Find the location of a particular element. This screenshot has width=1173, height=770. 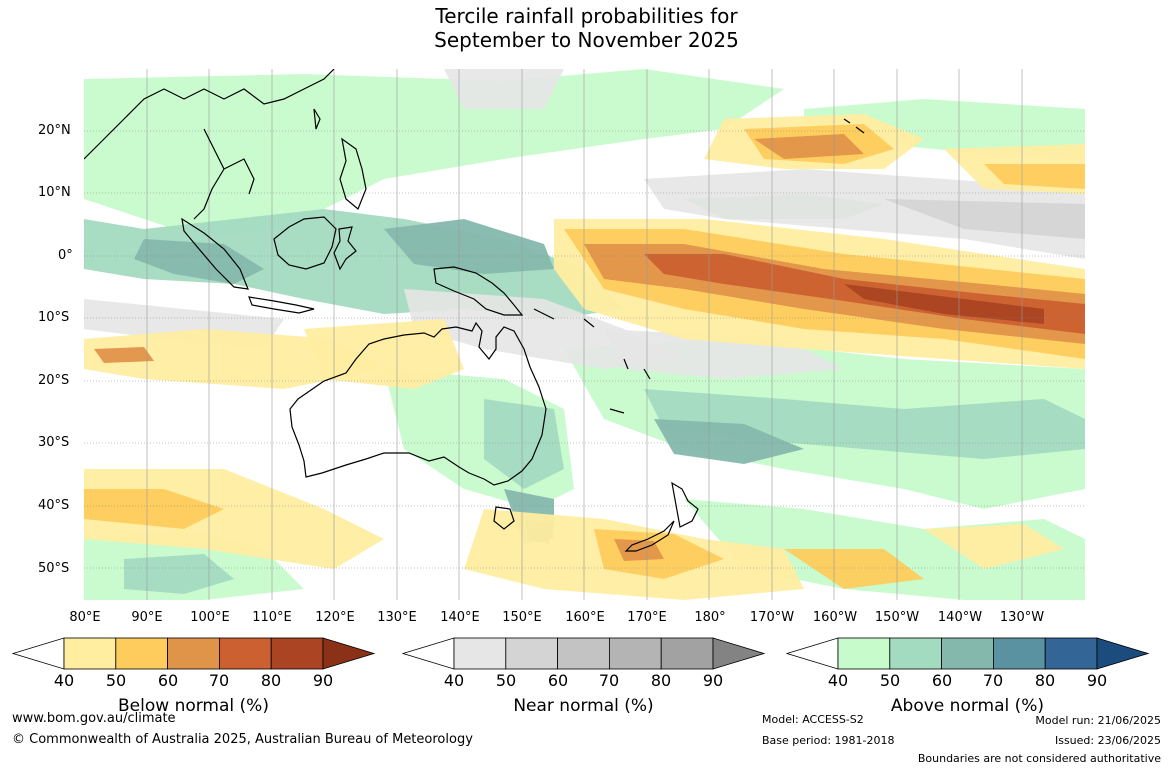

model-name: Model: ACCESS-S2 is located at coordinates (813, 719).